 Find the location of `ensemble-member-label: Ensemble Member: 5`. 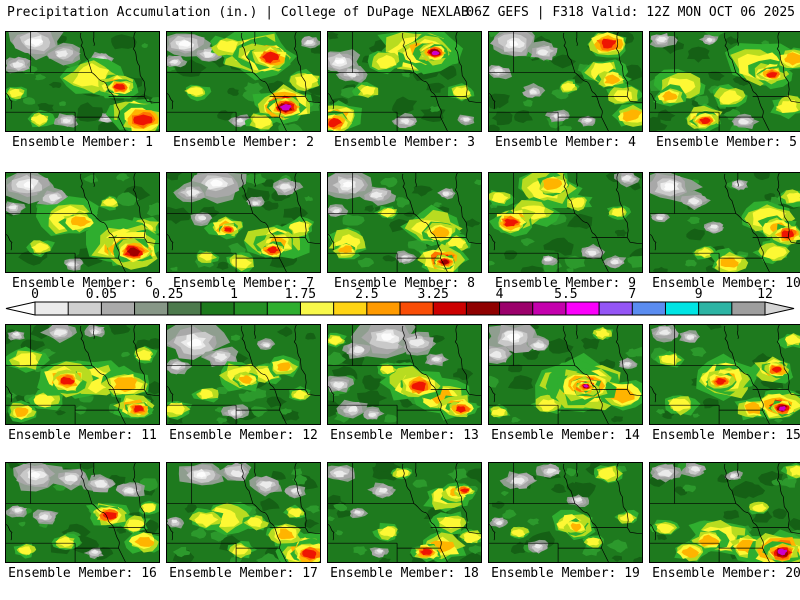

ensemble-member-label: Ensemble Member: 5 is located at coordinates (726, 142).